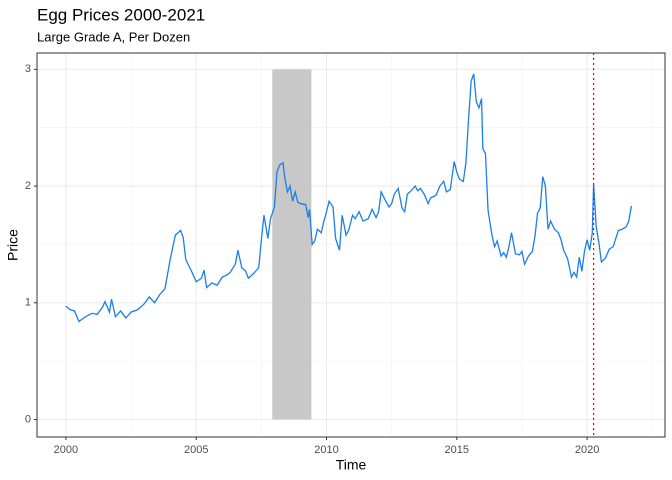 This screenshot has width=672, height=480. I want to click on shaded-region, so click(292, 244).